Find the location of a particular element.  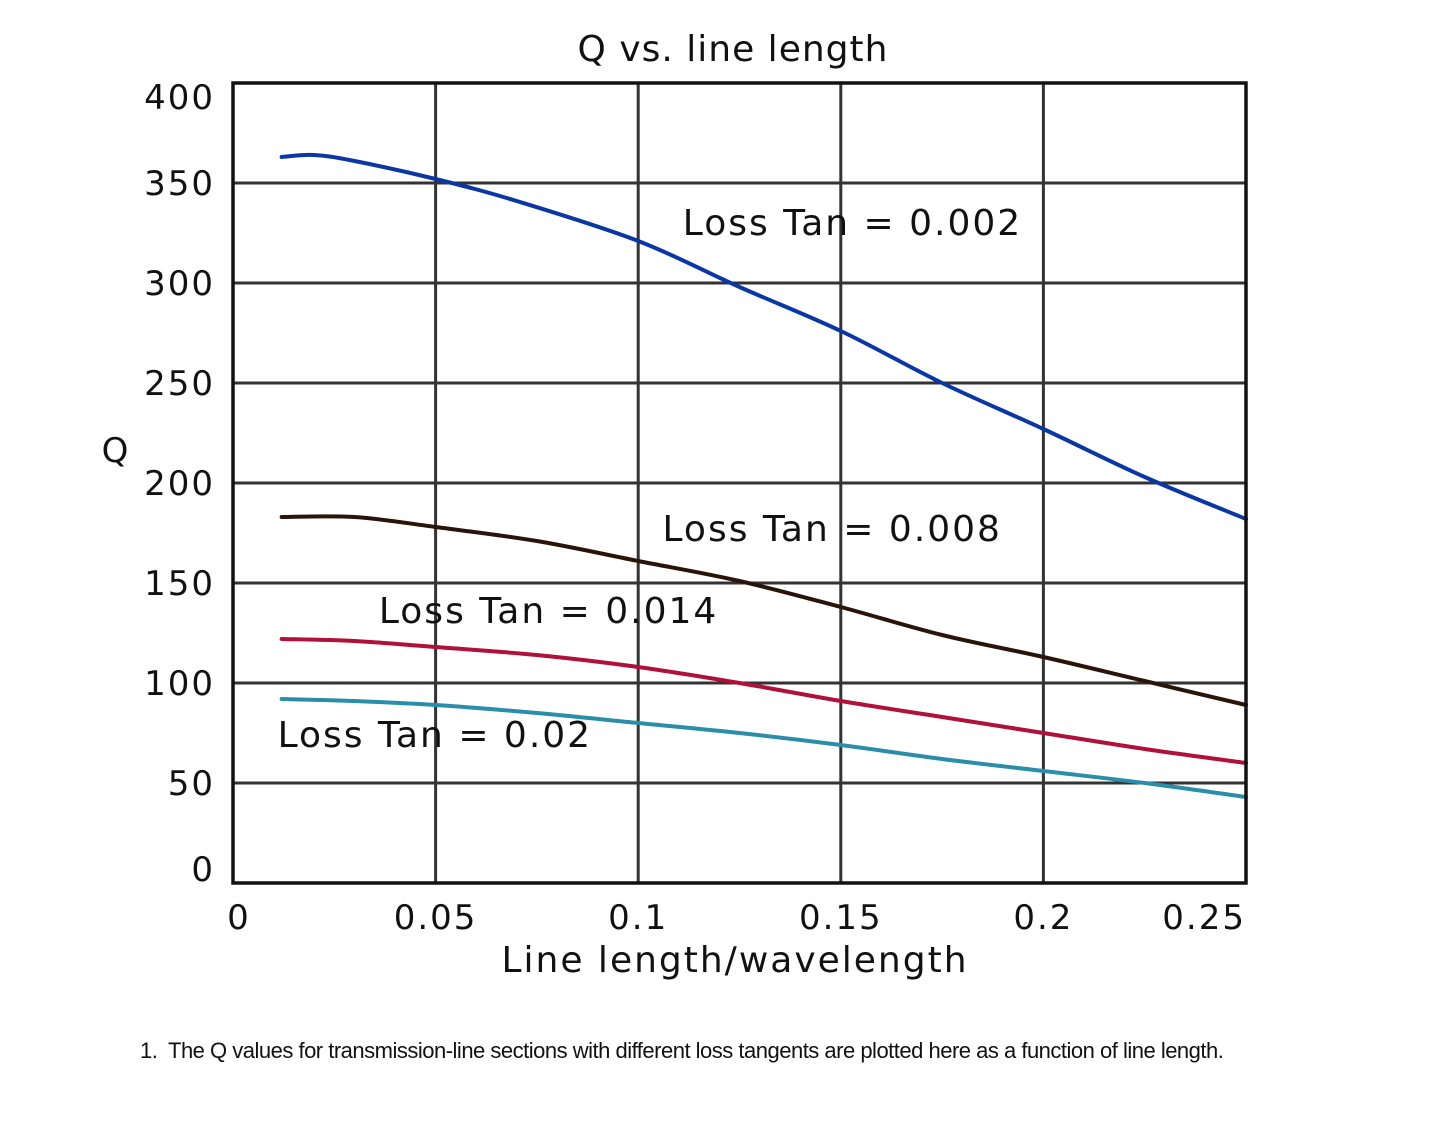

chart-title: Q vs. line length is located at coordinates (733, 49).